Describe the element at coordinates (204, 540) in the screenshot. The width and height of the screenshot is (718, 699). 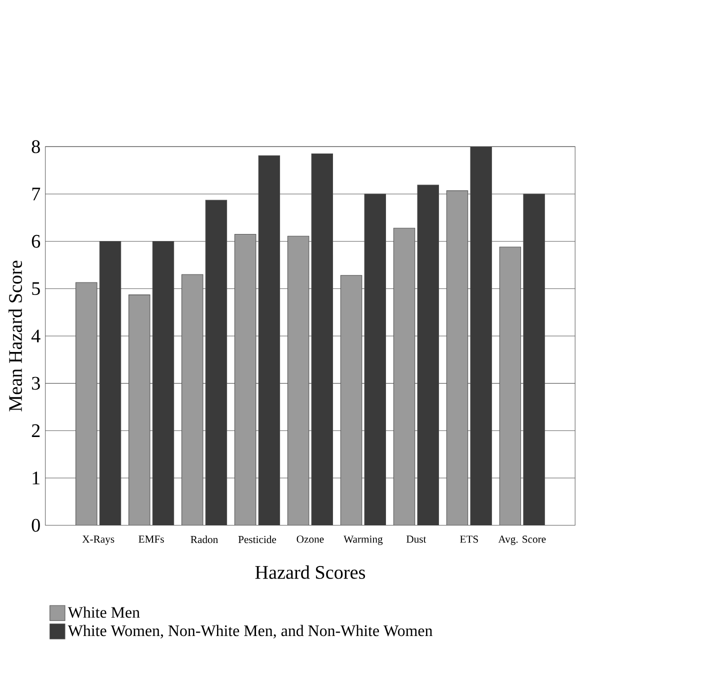
I see `x-tick-label: Radon` at that location.